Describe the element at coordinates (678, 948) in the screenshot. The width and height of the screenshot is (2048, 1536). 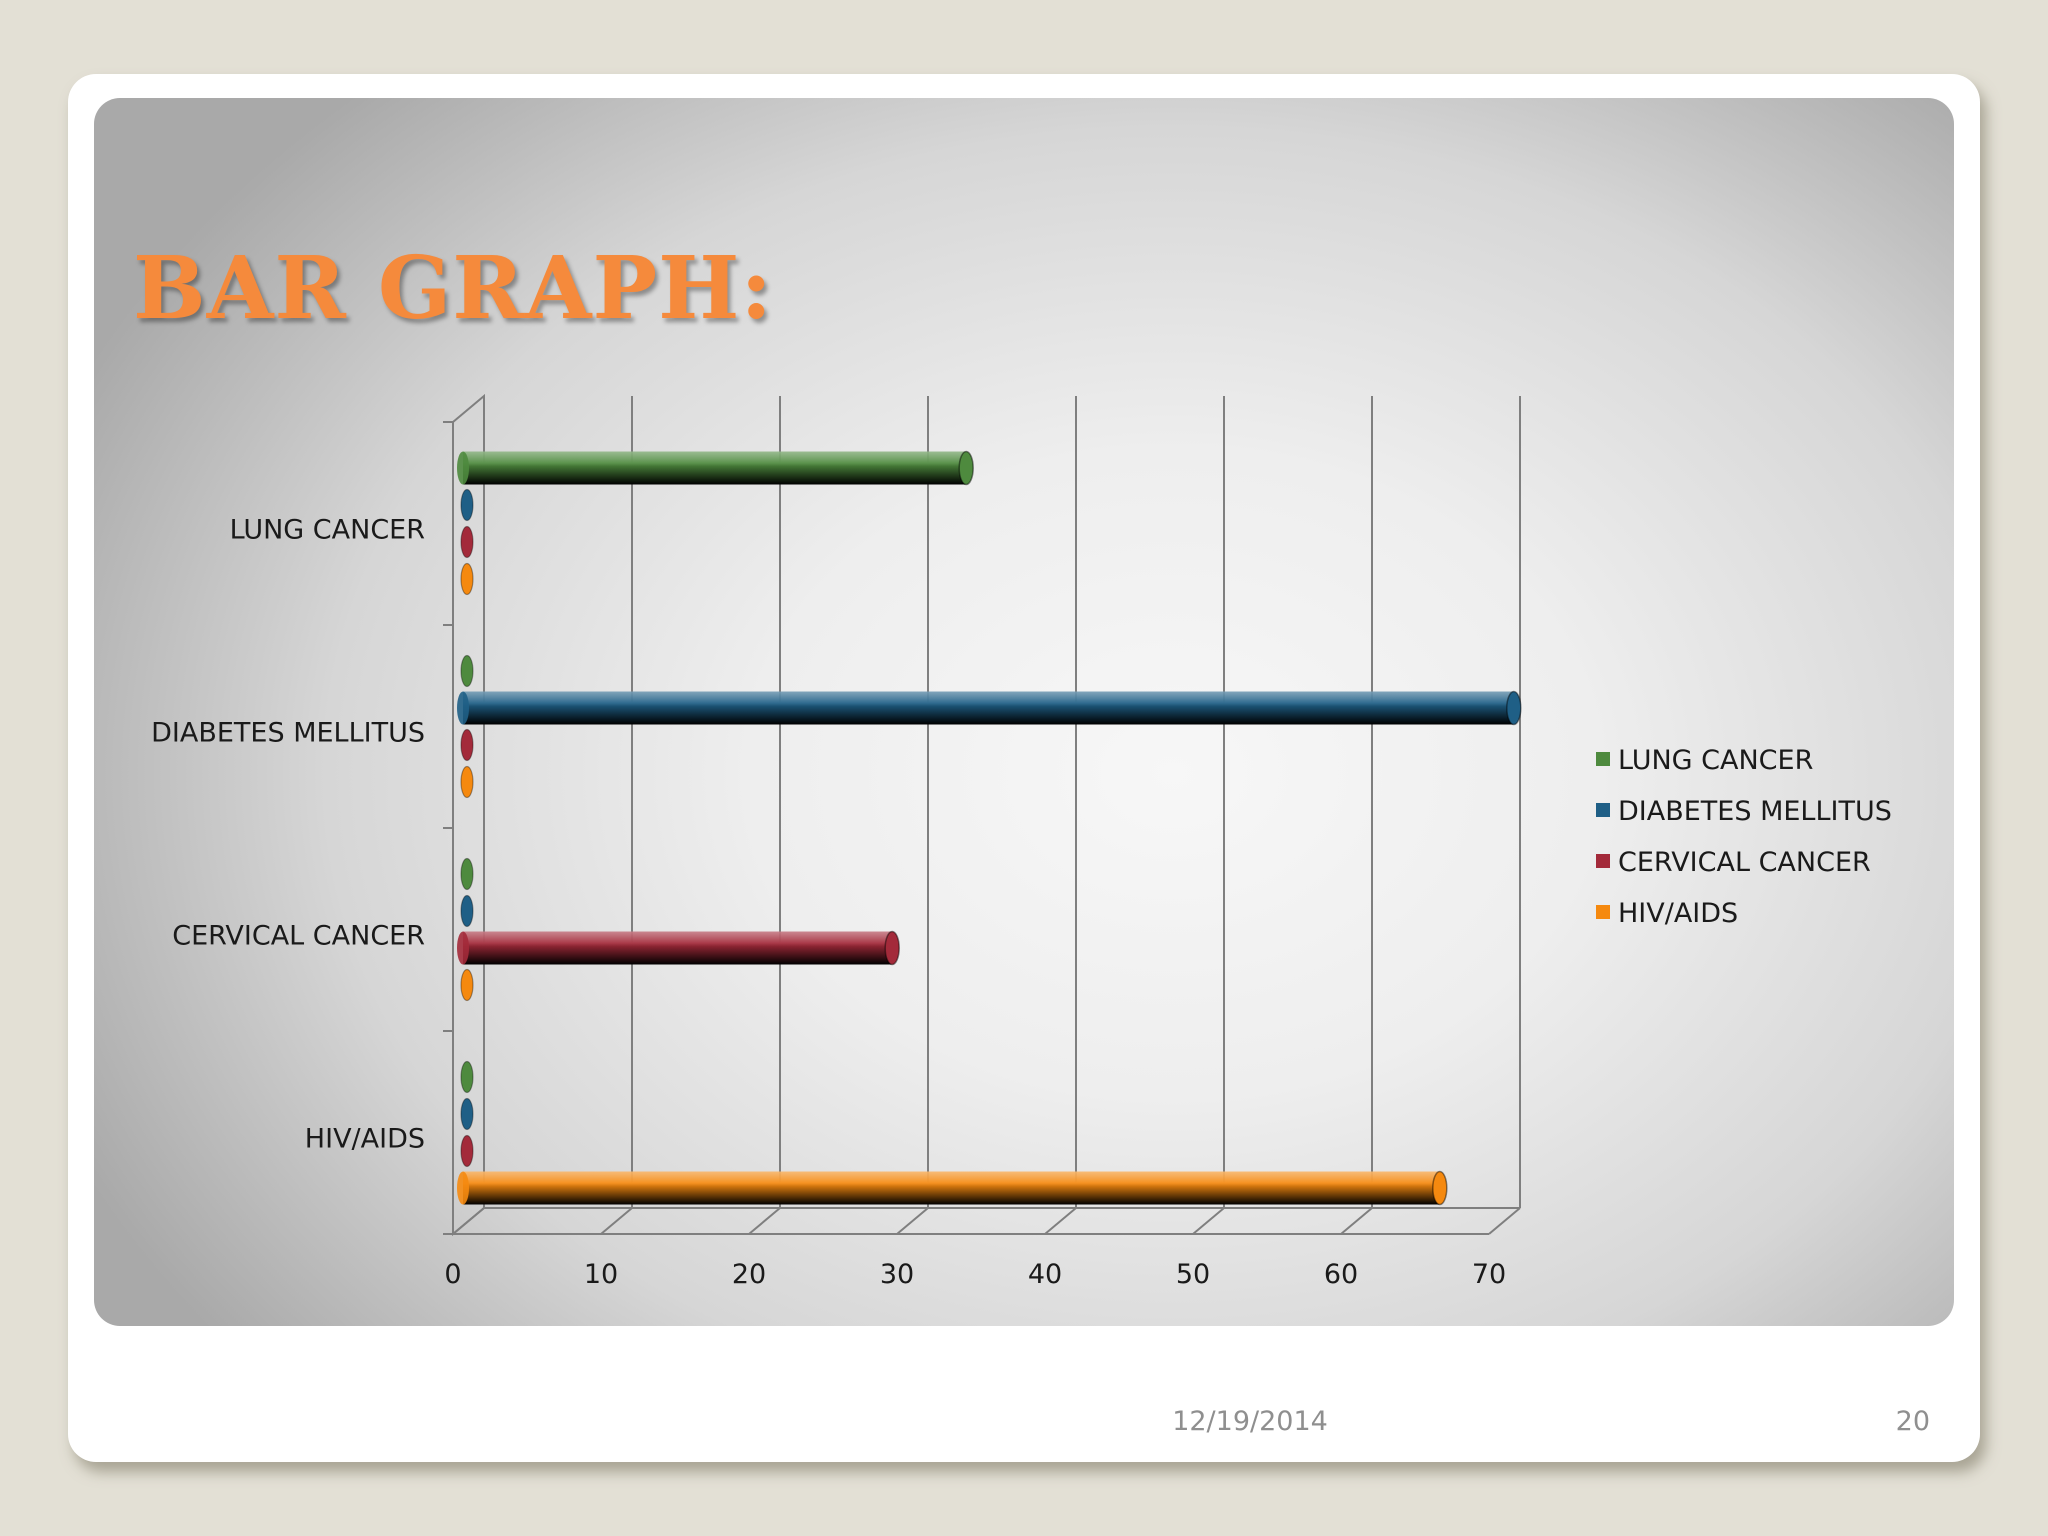
I see `bar-cervical-cancer-cervical-cancer` at that location.